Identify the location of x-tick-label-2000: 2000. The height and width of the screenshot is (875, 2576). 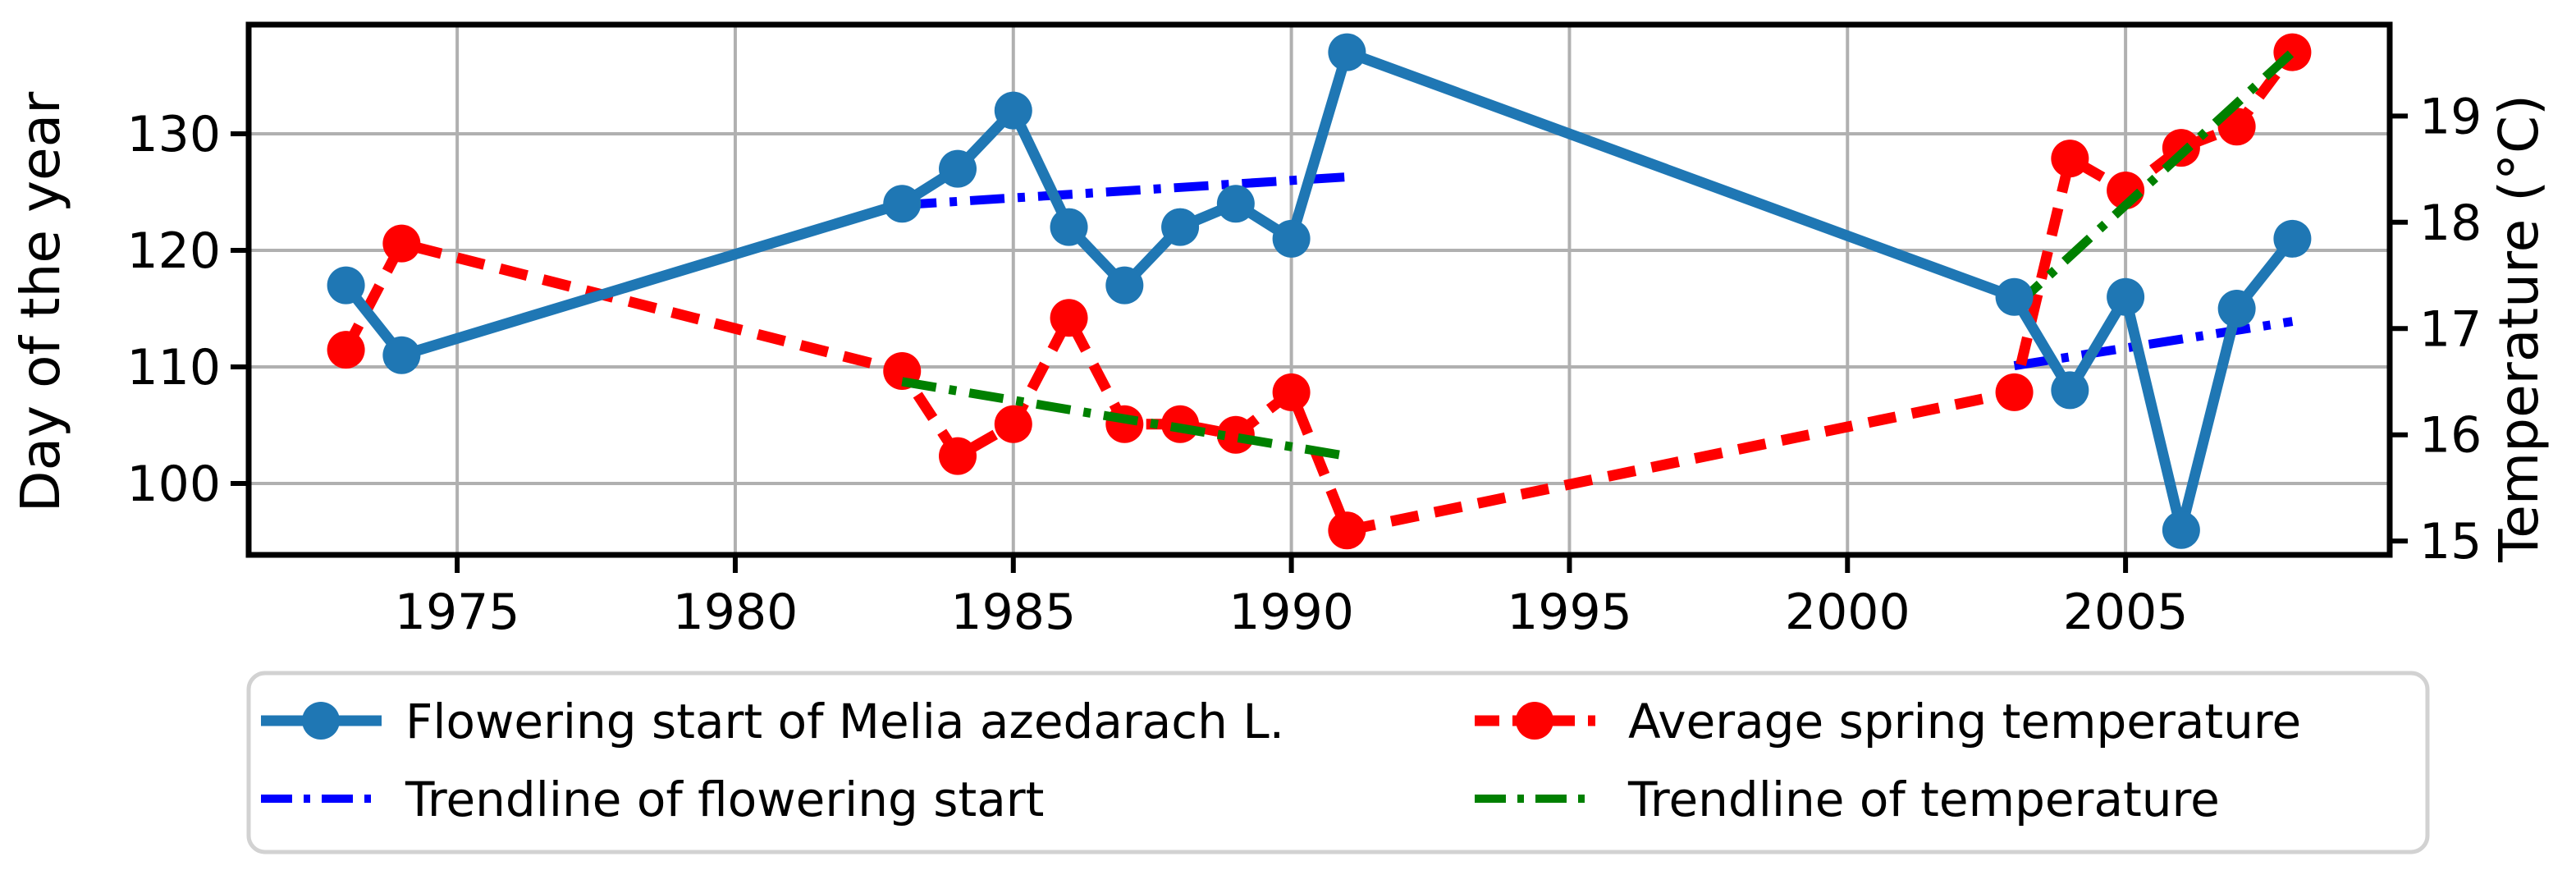
(1847, 612).